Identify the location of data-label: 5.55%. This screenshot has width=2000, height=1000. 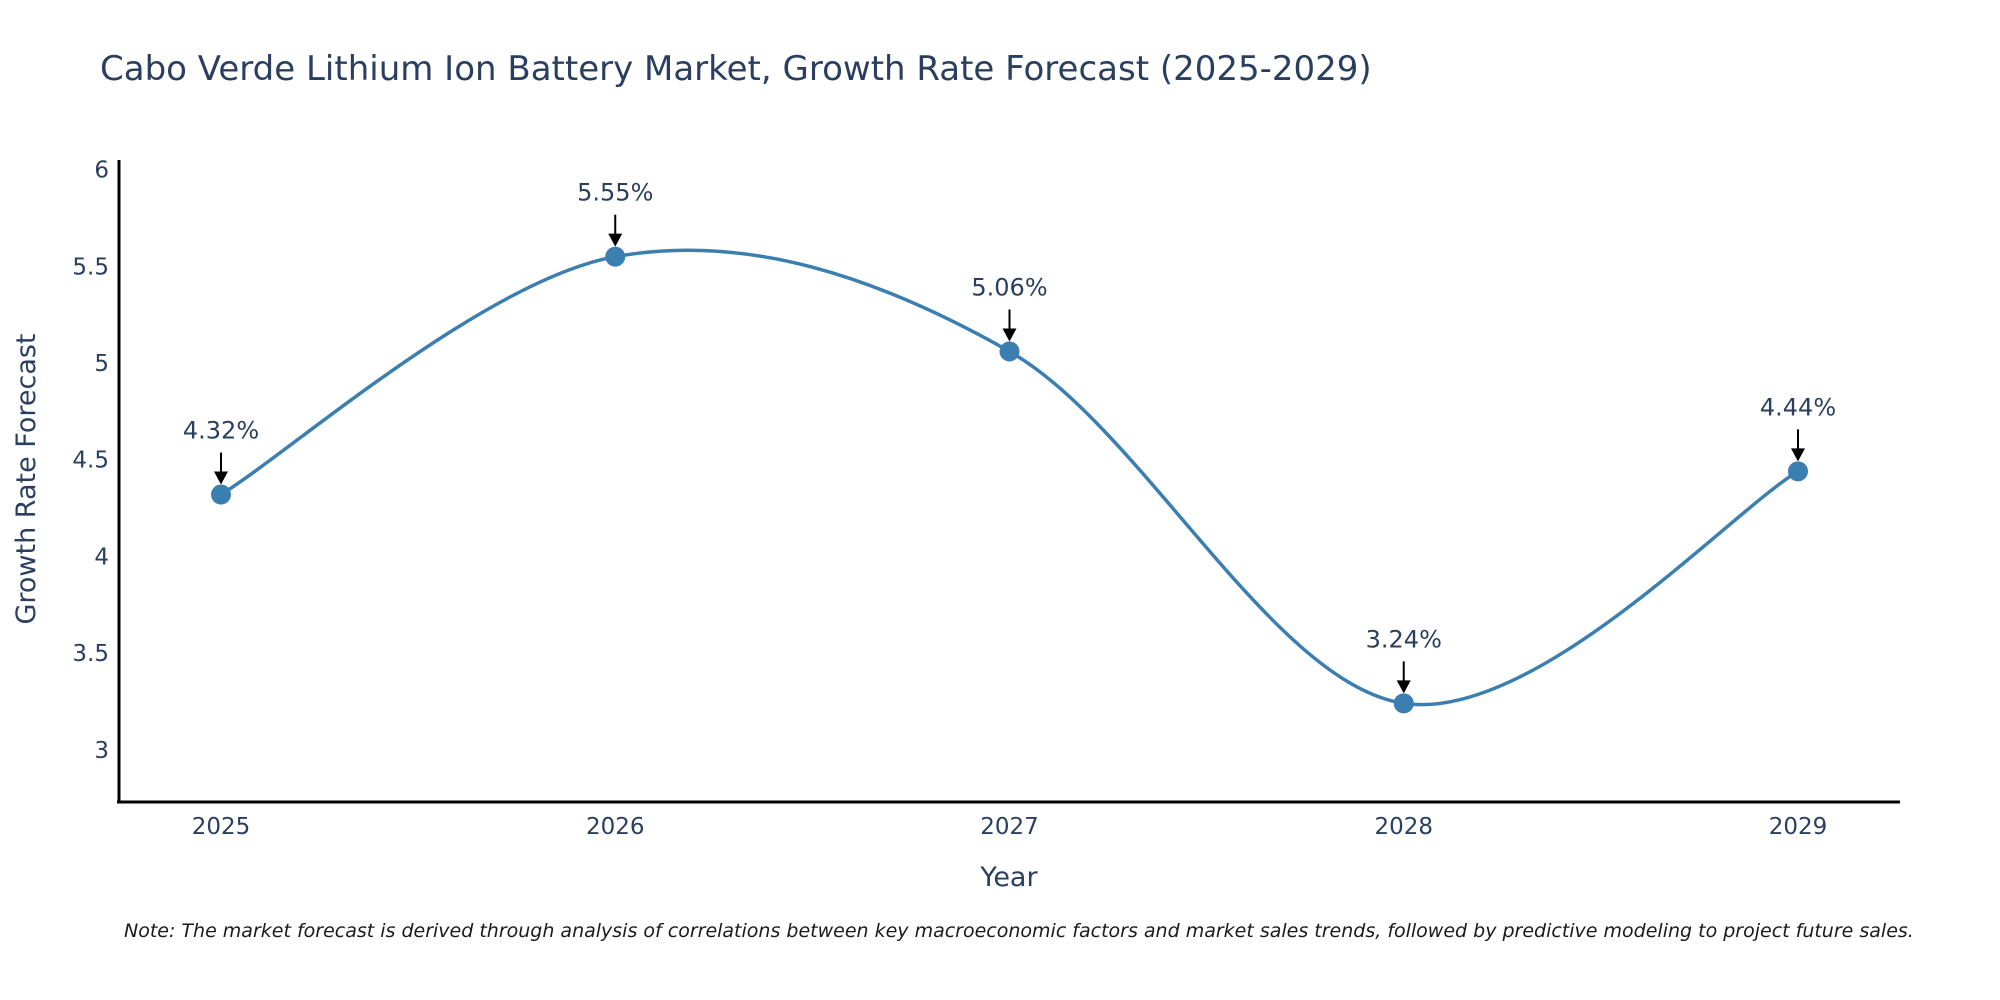
(615, 193).